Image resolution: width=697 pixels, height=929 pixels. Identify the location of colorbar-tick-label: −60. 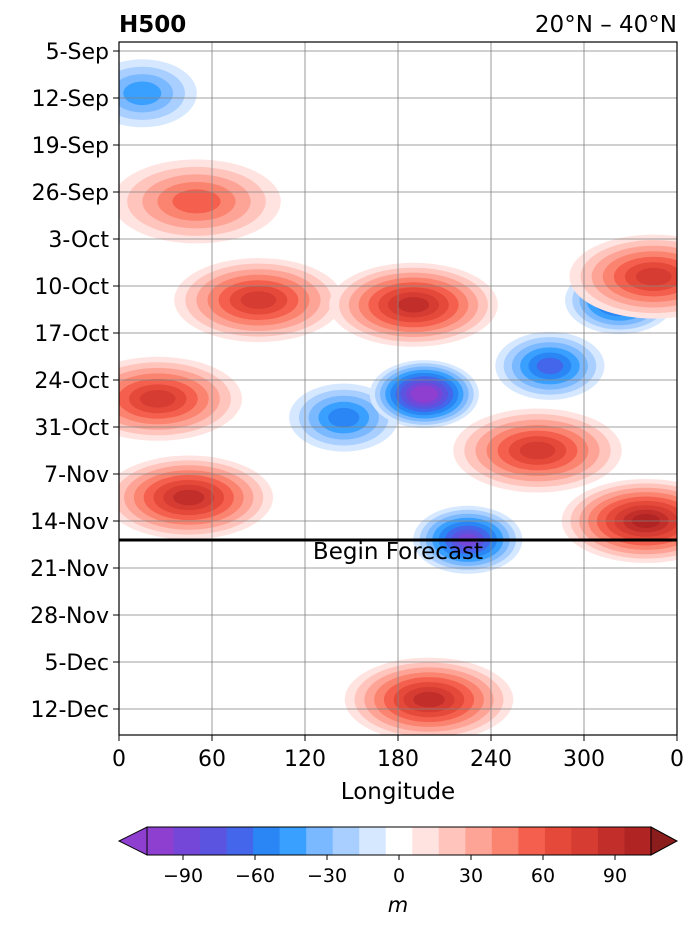
(255, 876).